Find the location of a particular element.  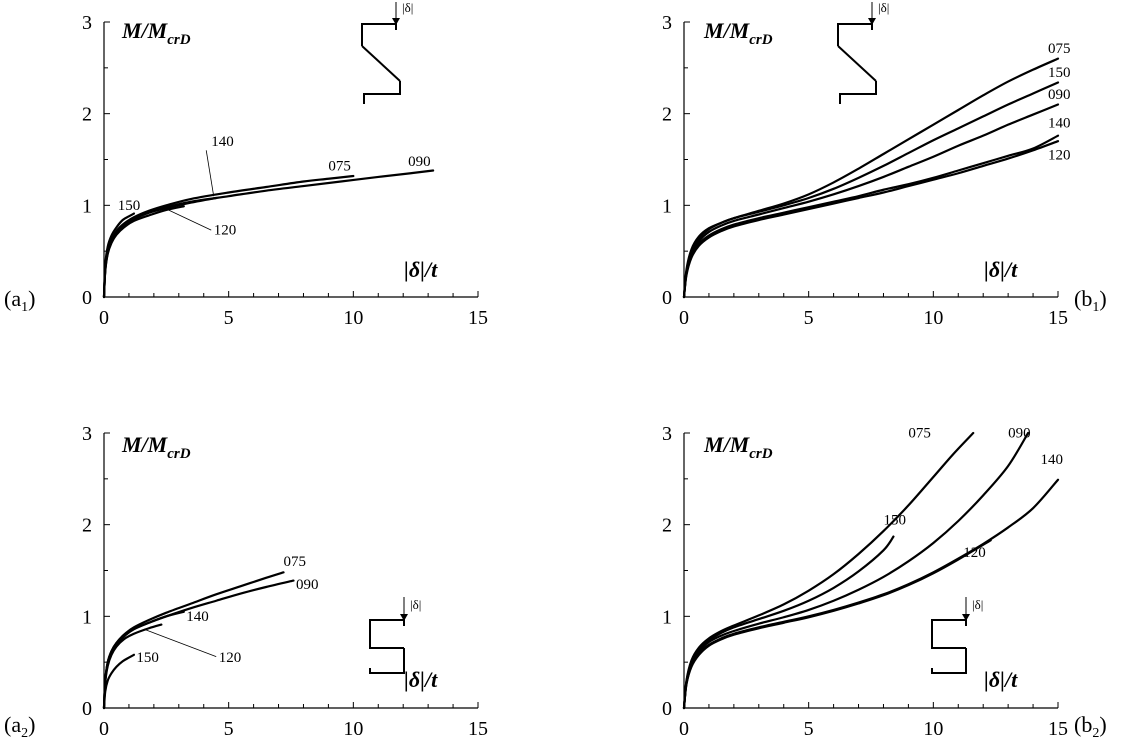

panel-label-main: (a is located at coordinates (12, 298).